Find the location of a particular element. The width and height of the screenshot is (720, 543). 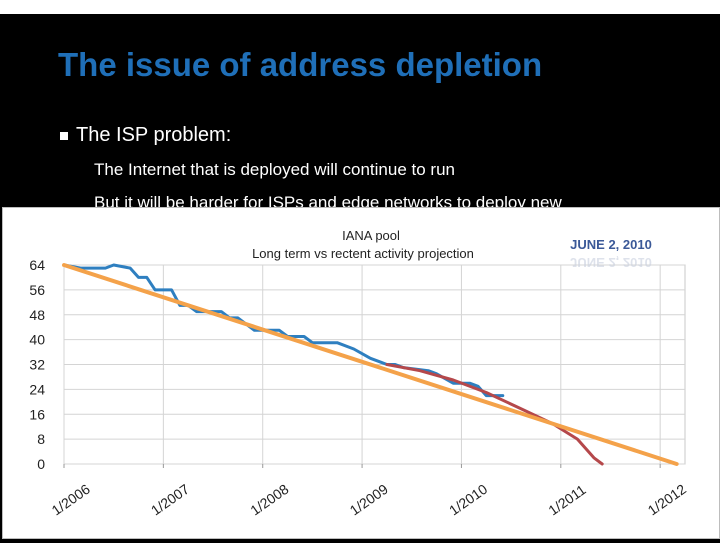

x-tick-label: 1/2010 is located at coordinates (468, 500).